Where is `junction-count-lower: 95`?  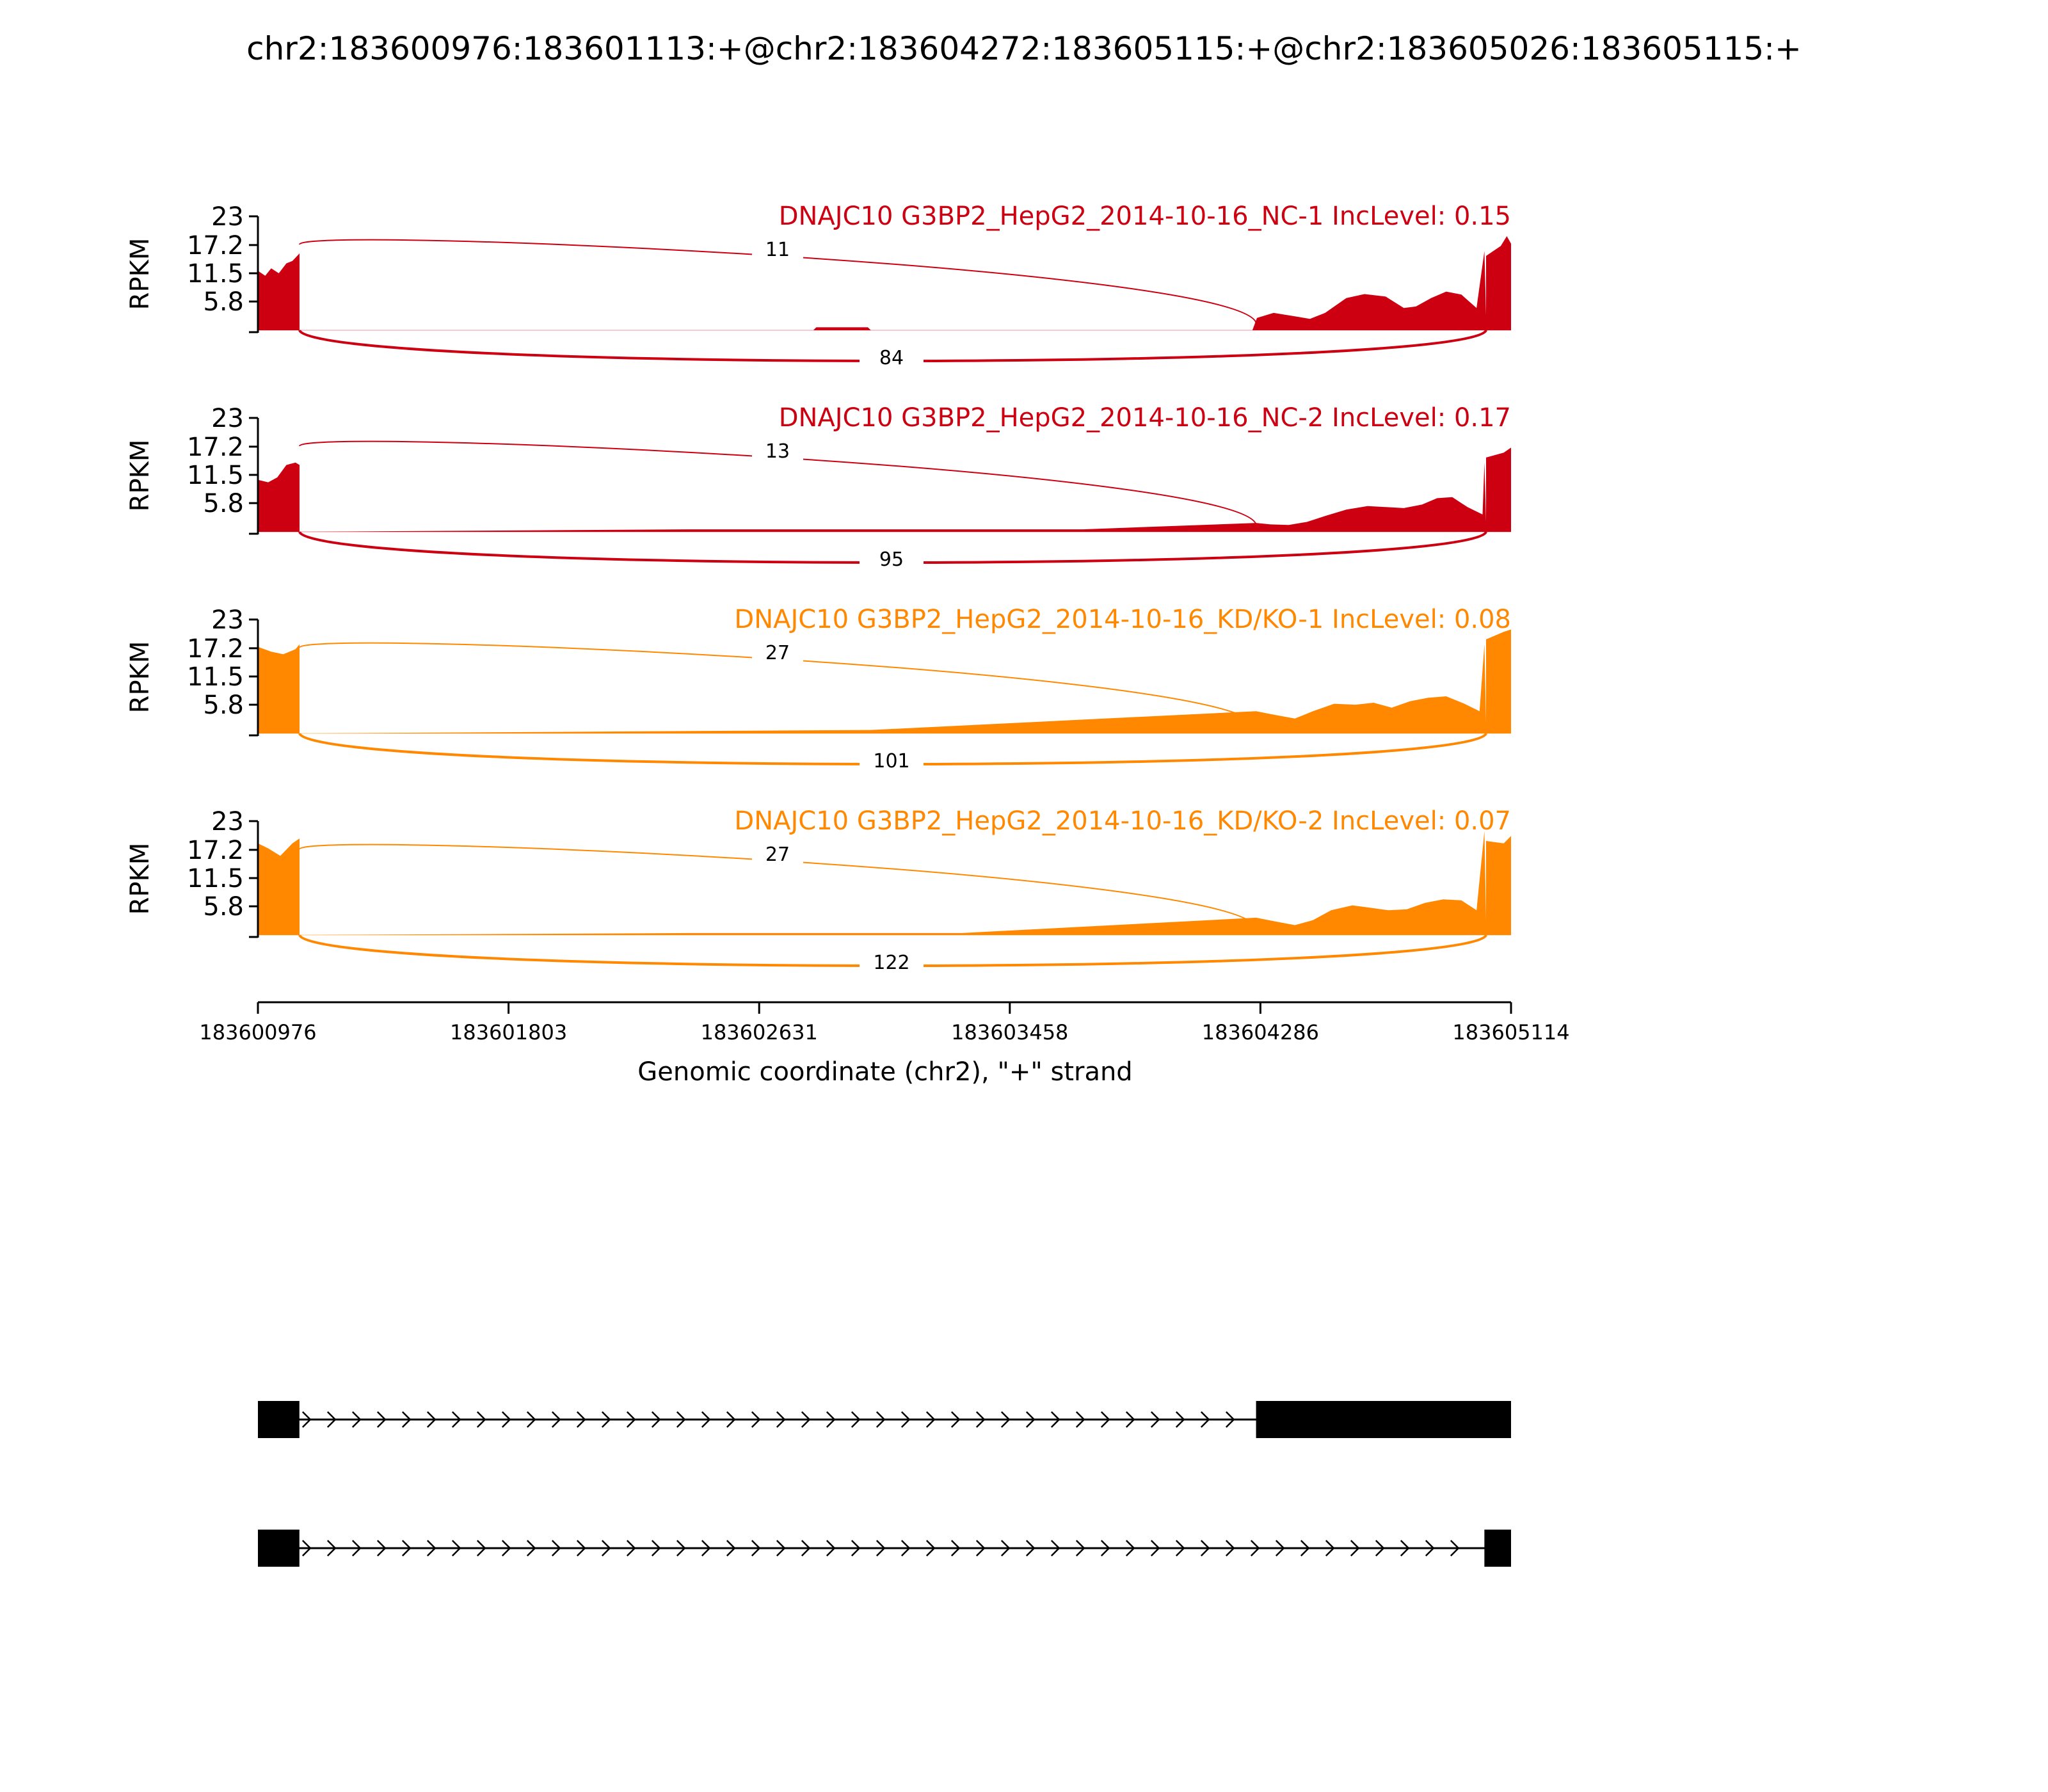 junction-count-lower: 95 is located at coordinates (891, 559).